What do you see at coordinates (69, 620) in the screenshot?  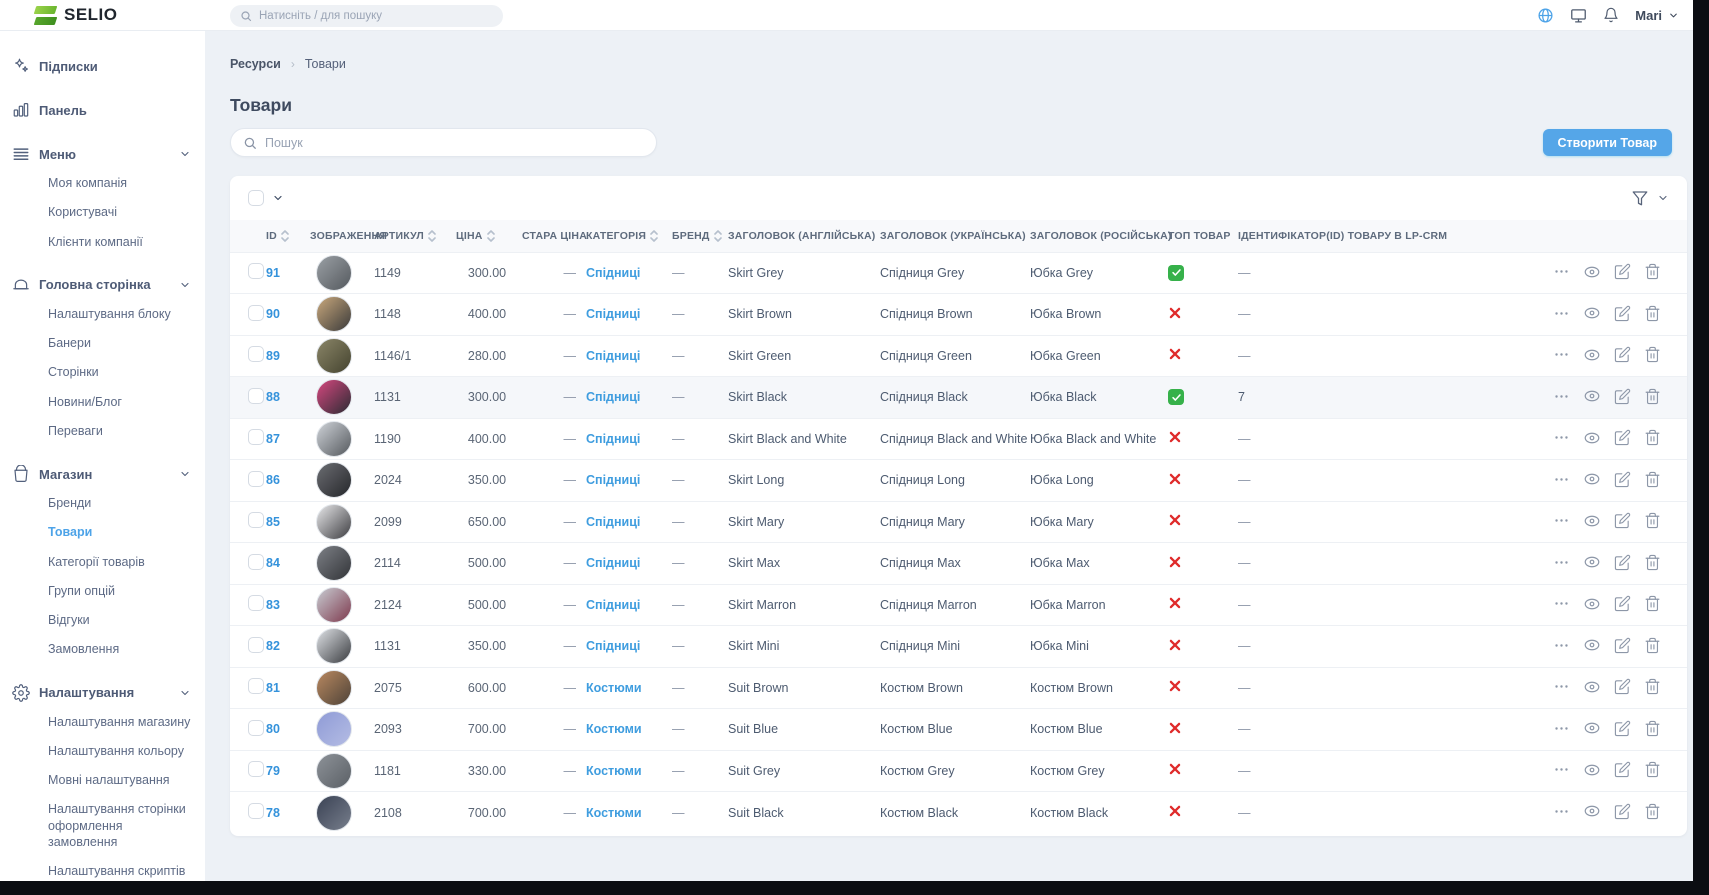 I see `sidebar-item-reviews: Відгуки` at bounding box center [69, 620].